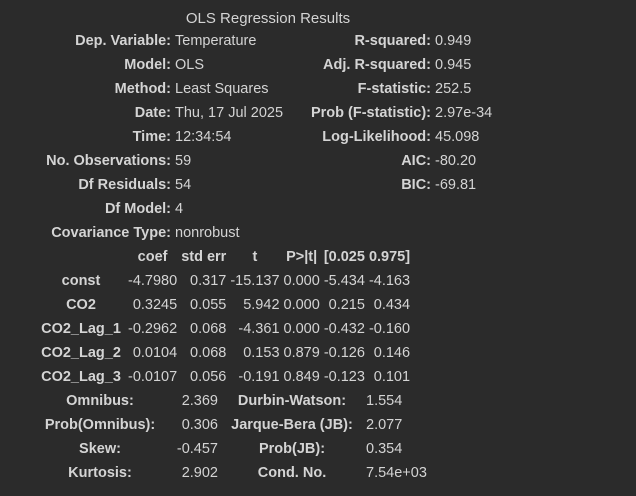 The width and height of the screenshot is (636, 496). I want to click on summary-row: No. Observations: 59 AIC: -80.20, so click(276, 161).